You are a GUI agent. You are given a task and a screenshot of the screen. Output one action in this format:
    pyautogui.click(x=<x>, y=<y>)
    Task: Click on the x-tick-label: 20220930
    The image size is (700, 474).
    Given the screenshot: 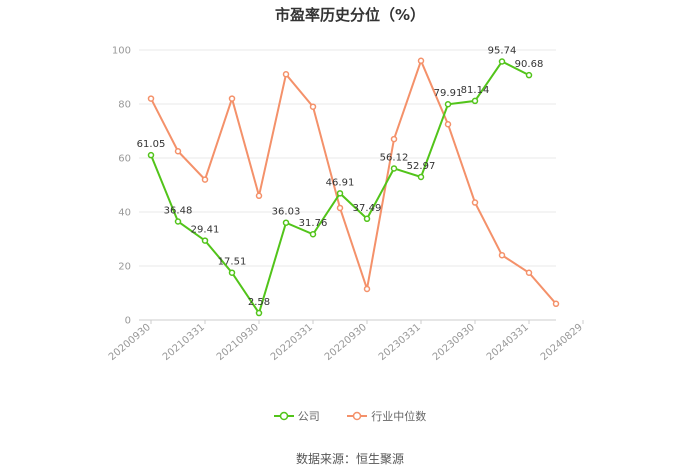 What is the action you would take?
    pyautogui.click(x=346, y=342)
    